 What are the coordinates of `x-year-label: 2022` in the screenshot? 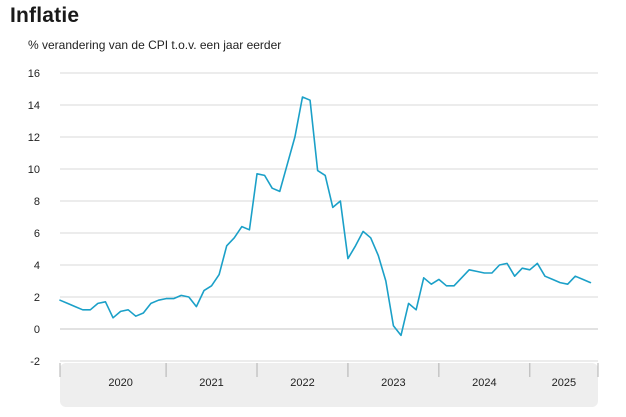 It's located at (302, 383).